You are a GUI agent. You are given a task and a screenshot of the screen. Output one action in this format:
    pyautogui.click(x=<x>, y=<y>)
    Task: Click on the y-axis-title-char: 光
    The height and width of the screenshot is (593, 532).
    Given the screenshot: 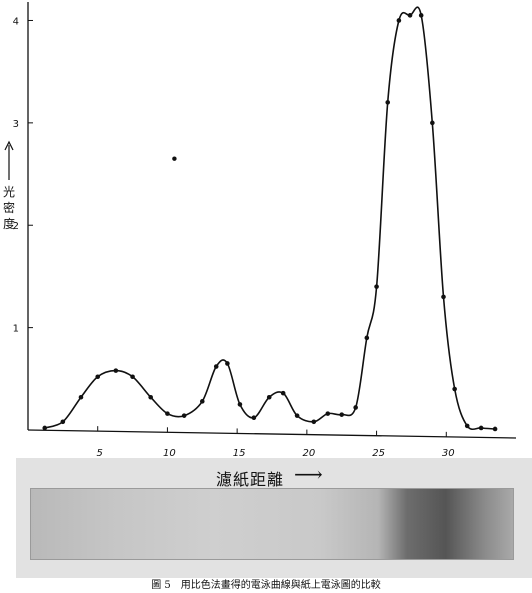 What is the action you would take?
    pyautogui.click(x=9, y=192)
    